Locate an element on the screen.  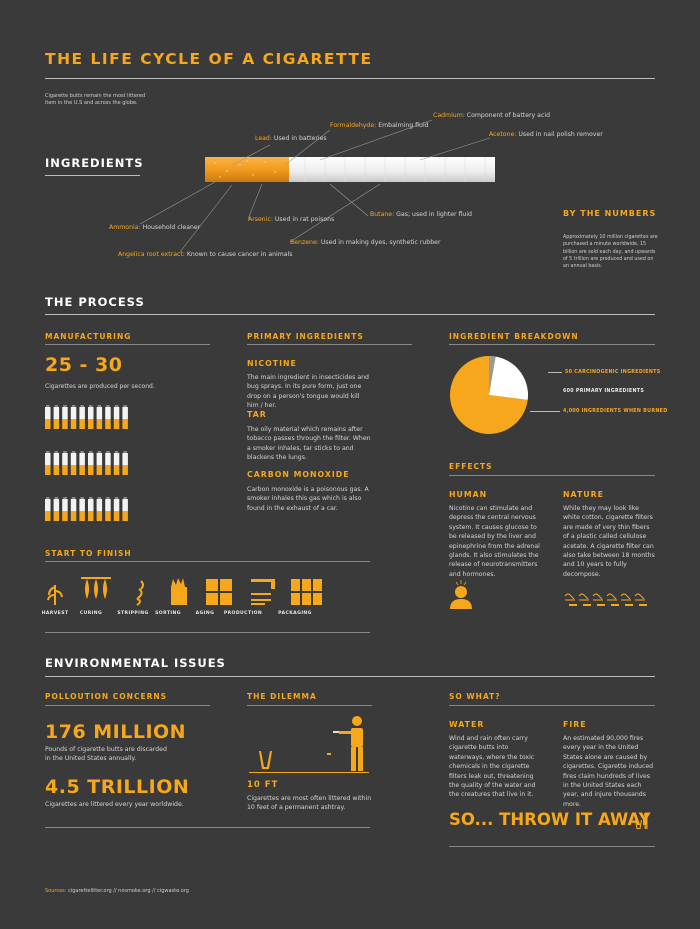
pie-slice-carcinogenic is located at coordinates (492, 375).